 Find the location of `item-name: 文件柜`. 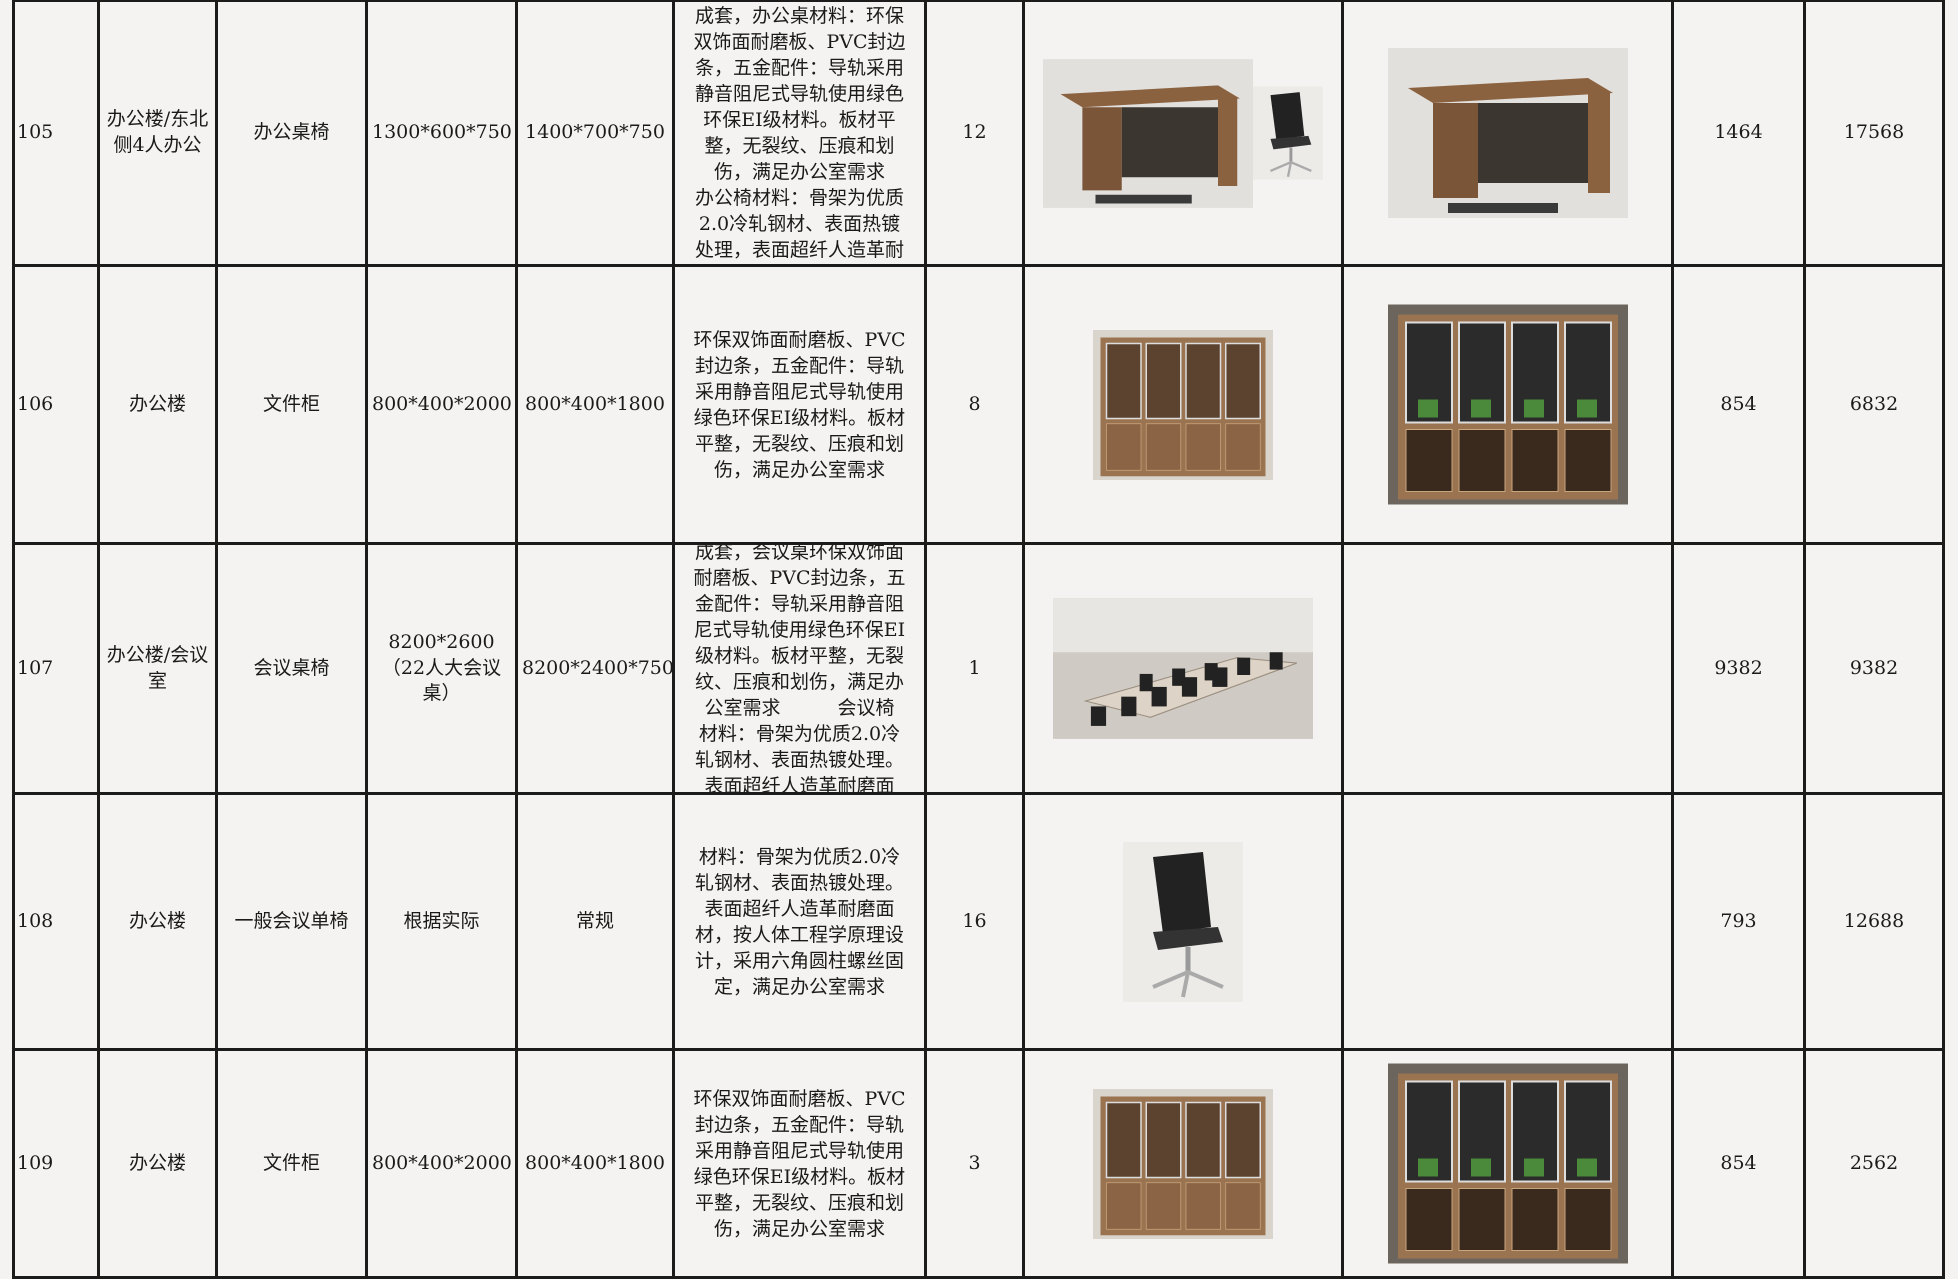

item-name: 文件柜 is located at coordinates (291, 1162).